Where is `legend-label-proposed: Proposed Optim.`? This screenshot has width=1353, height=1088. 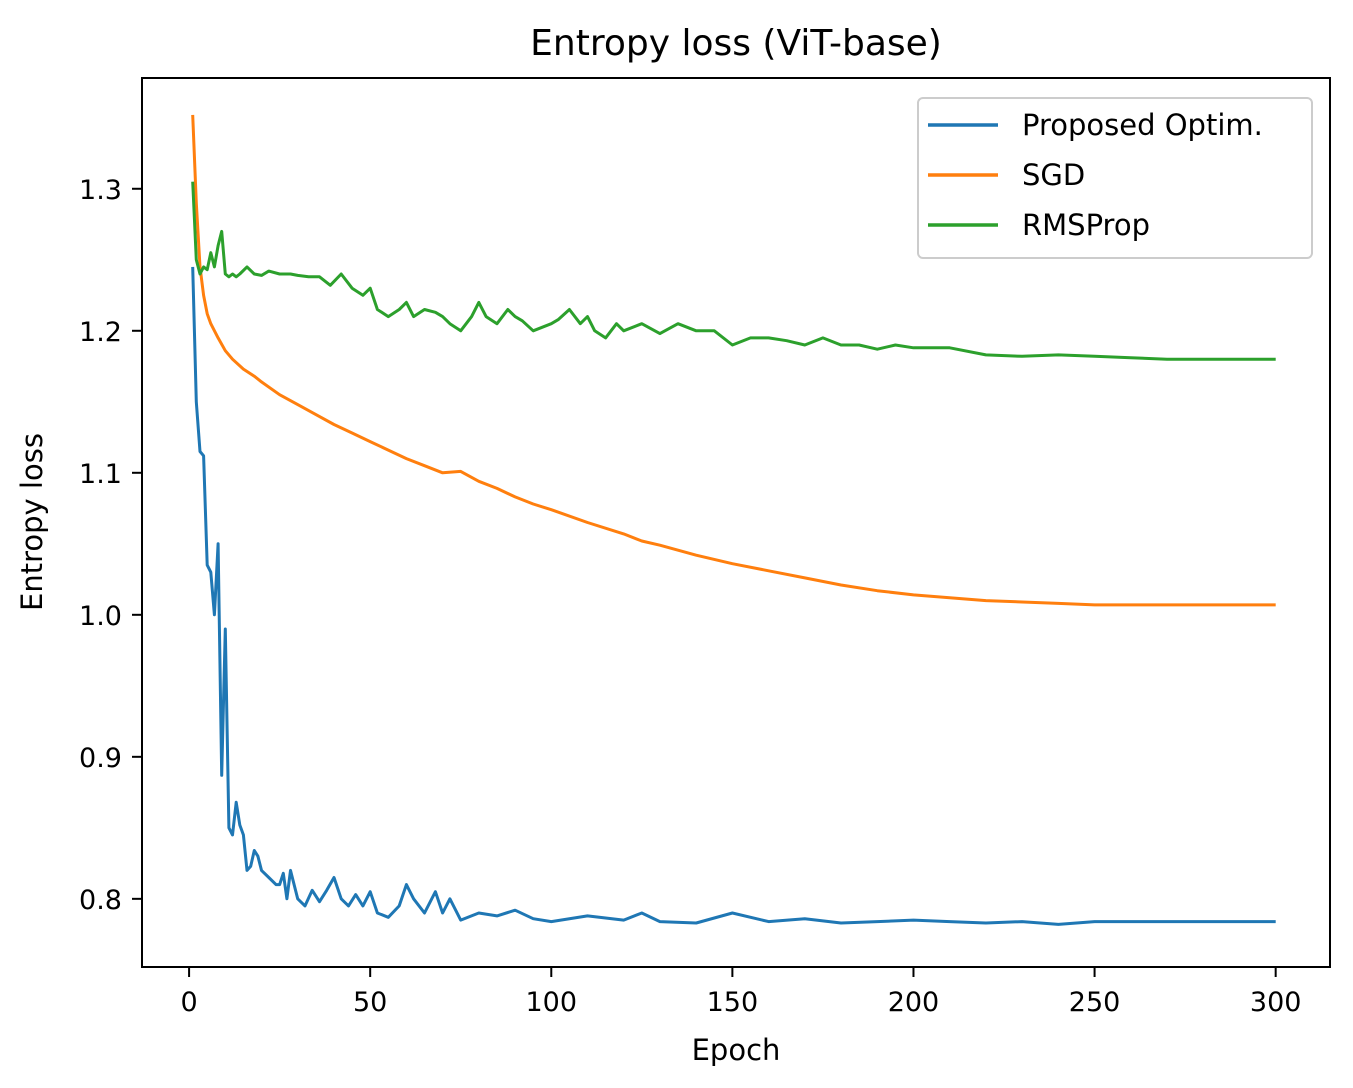
legend-label-proposed: Proposed Optim. is located at coordinates (1142, 125).